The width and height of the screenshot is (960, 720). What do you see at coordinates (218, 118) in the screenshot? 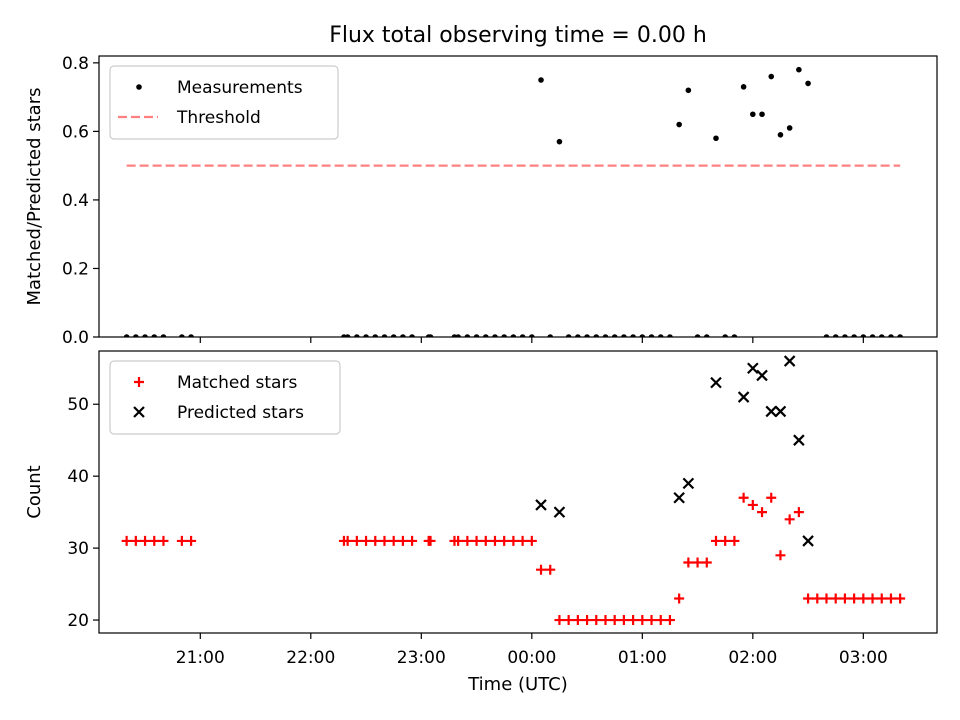
I see `legend-threshold-label: Threshold` at bounding box center [218, 118].